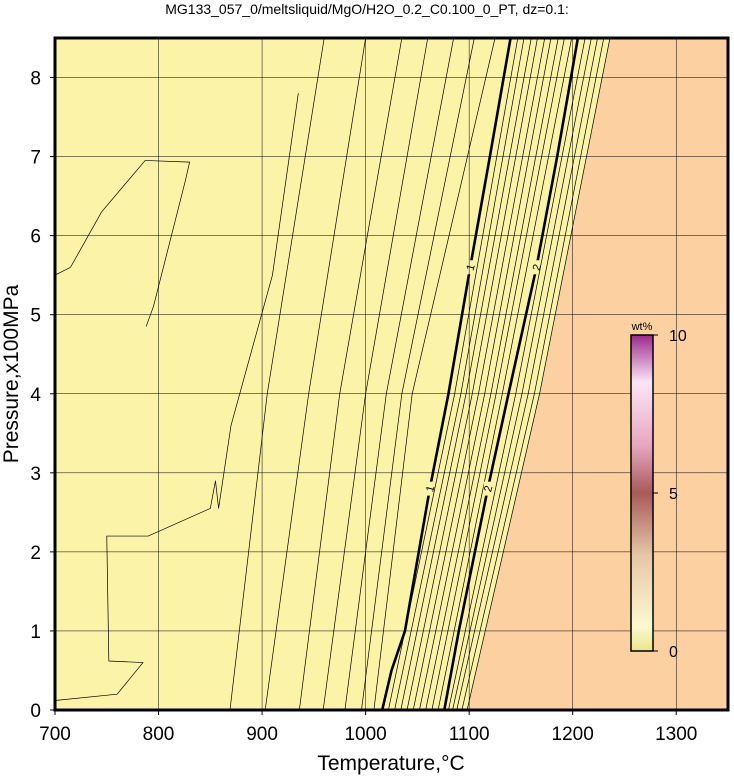 This screenshot has width=734, height=781. Describe the element at coordinates (35, 79) in the screenshot. I see `y-tick-label: 8` at that location.